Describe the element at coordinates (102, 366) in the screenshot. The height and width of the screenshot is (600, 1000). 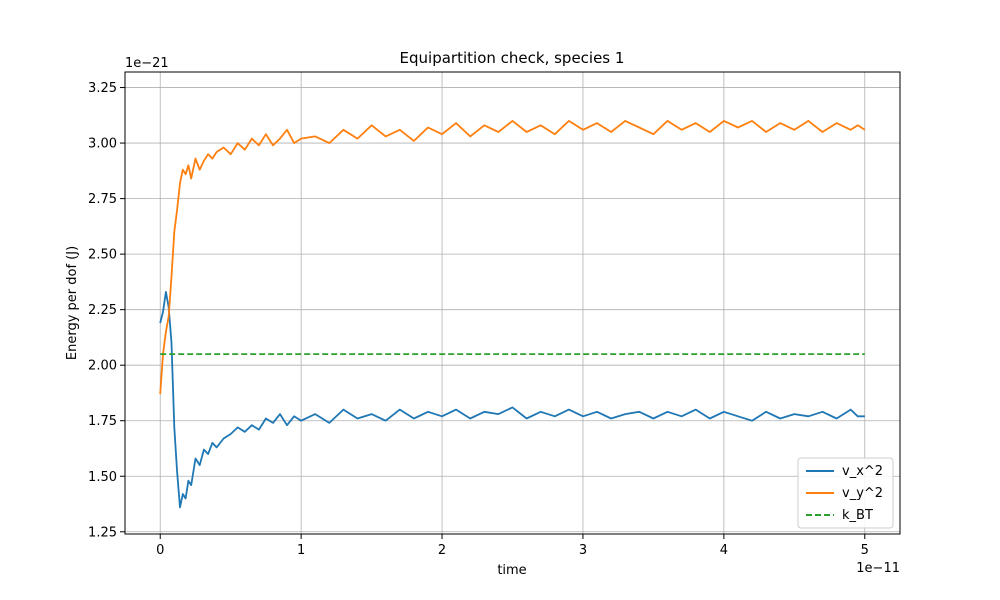
I see `y-tick-label: 2.00` at that location.